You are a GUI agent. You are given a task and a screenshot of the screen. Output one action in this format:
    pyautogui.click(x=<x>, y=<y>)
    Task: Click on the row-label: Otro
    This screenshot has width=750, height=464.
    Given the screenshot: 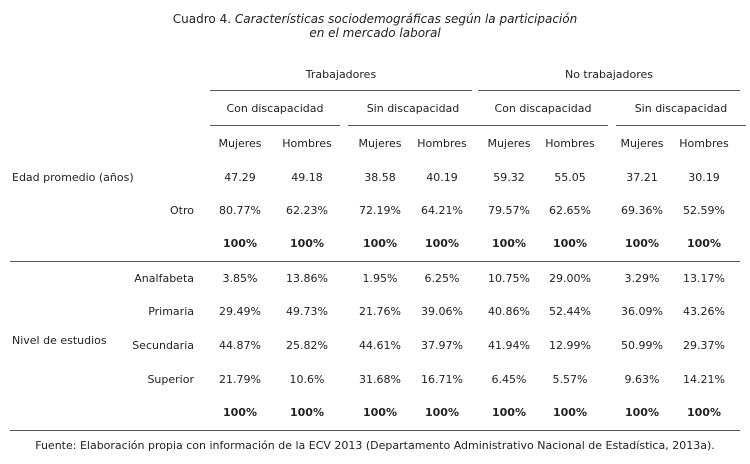 What is the action you would take?
    pyautogui.click(x=182, y=210)
    